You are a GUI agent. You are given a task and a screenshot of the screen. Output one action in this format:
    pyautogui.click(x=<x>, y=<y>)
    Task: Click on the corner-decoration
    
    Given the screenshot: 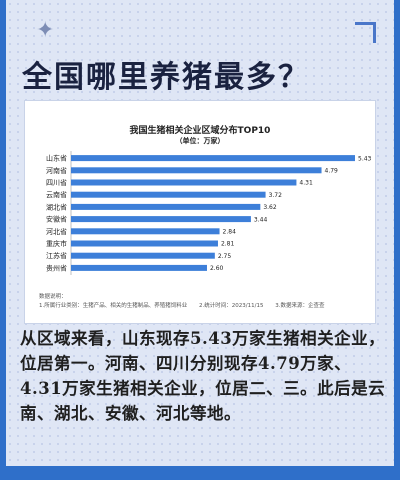 What is the action you would take?
    pyautogui.click(x=365, y=32)
    